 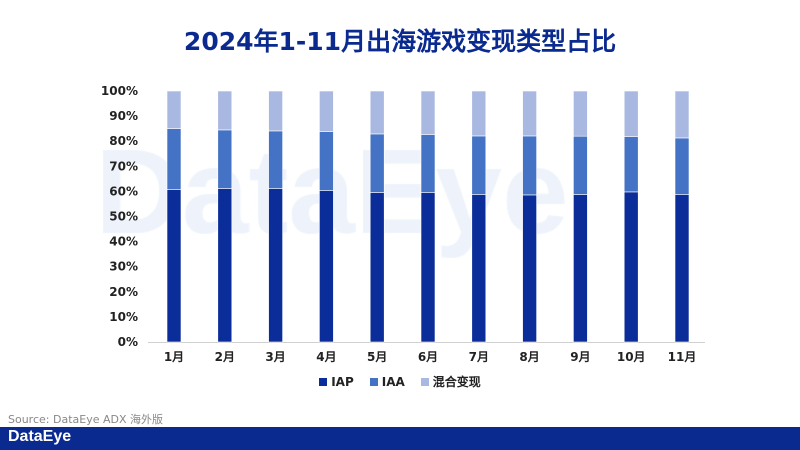 I want to click on legend-label: IAA, so click(x=393, y=381).